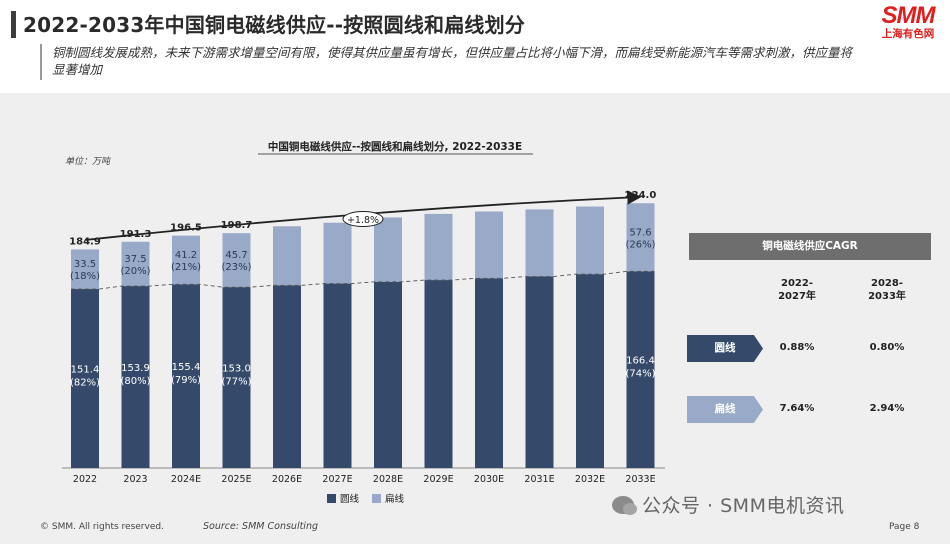 The image size is (950, 544). What do you see at coordinates (887, 347) in the screenshot?
I see `cagr-round-v2: 0.80%` at bounding box center [887, 347].